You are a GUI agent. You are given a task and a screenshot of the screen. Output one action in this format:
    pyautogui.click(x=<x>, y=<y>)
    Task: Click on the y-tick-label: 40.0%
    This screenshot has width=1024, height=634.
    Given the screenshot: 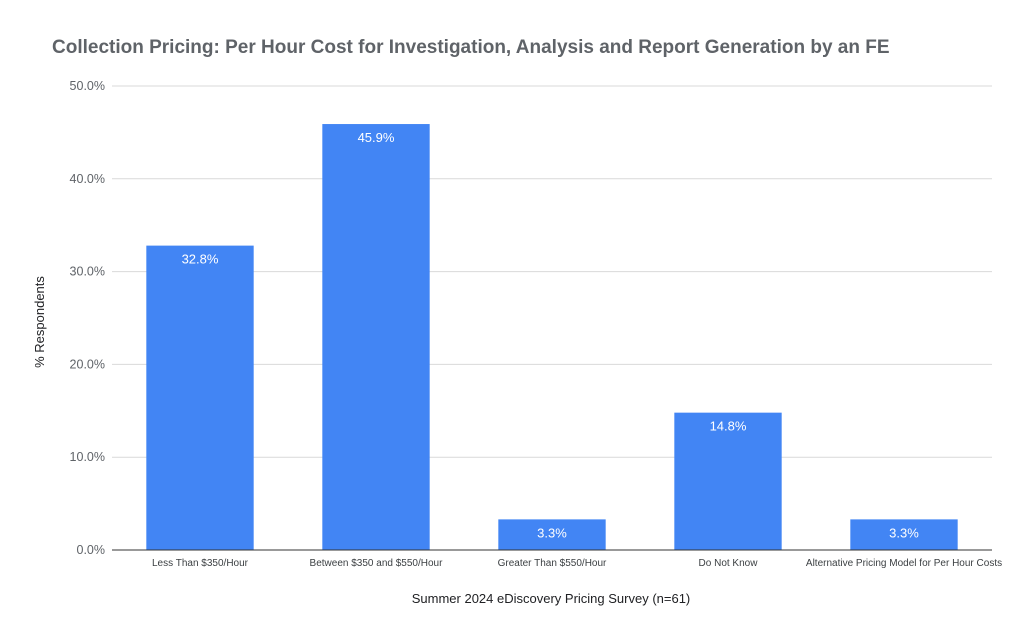 What is the action you would take?
    pyautogui.click(x=87, y=179)
    